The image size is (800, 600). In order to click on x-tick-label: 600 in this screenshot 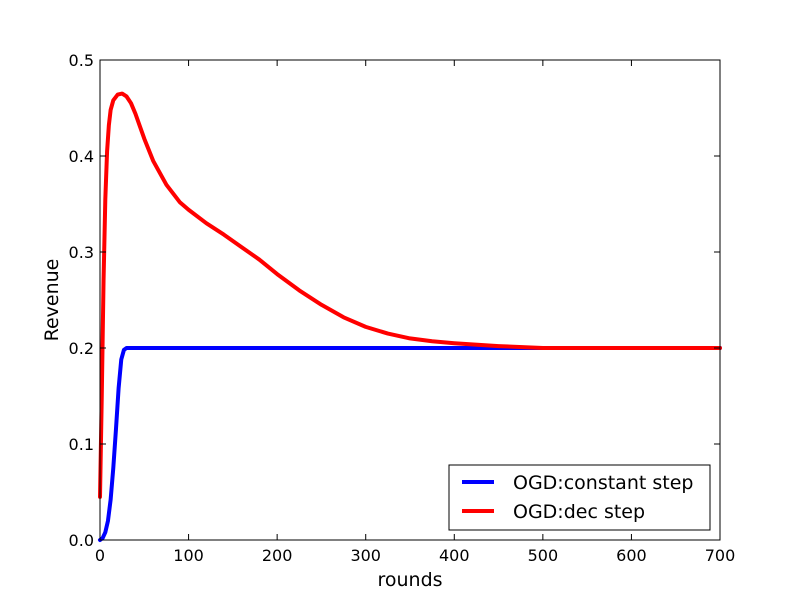, I will do `click(631, 555)`.